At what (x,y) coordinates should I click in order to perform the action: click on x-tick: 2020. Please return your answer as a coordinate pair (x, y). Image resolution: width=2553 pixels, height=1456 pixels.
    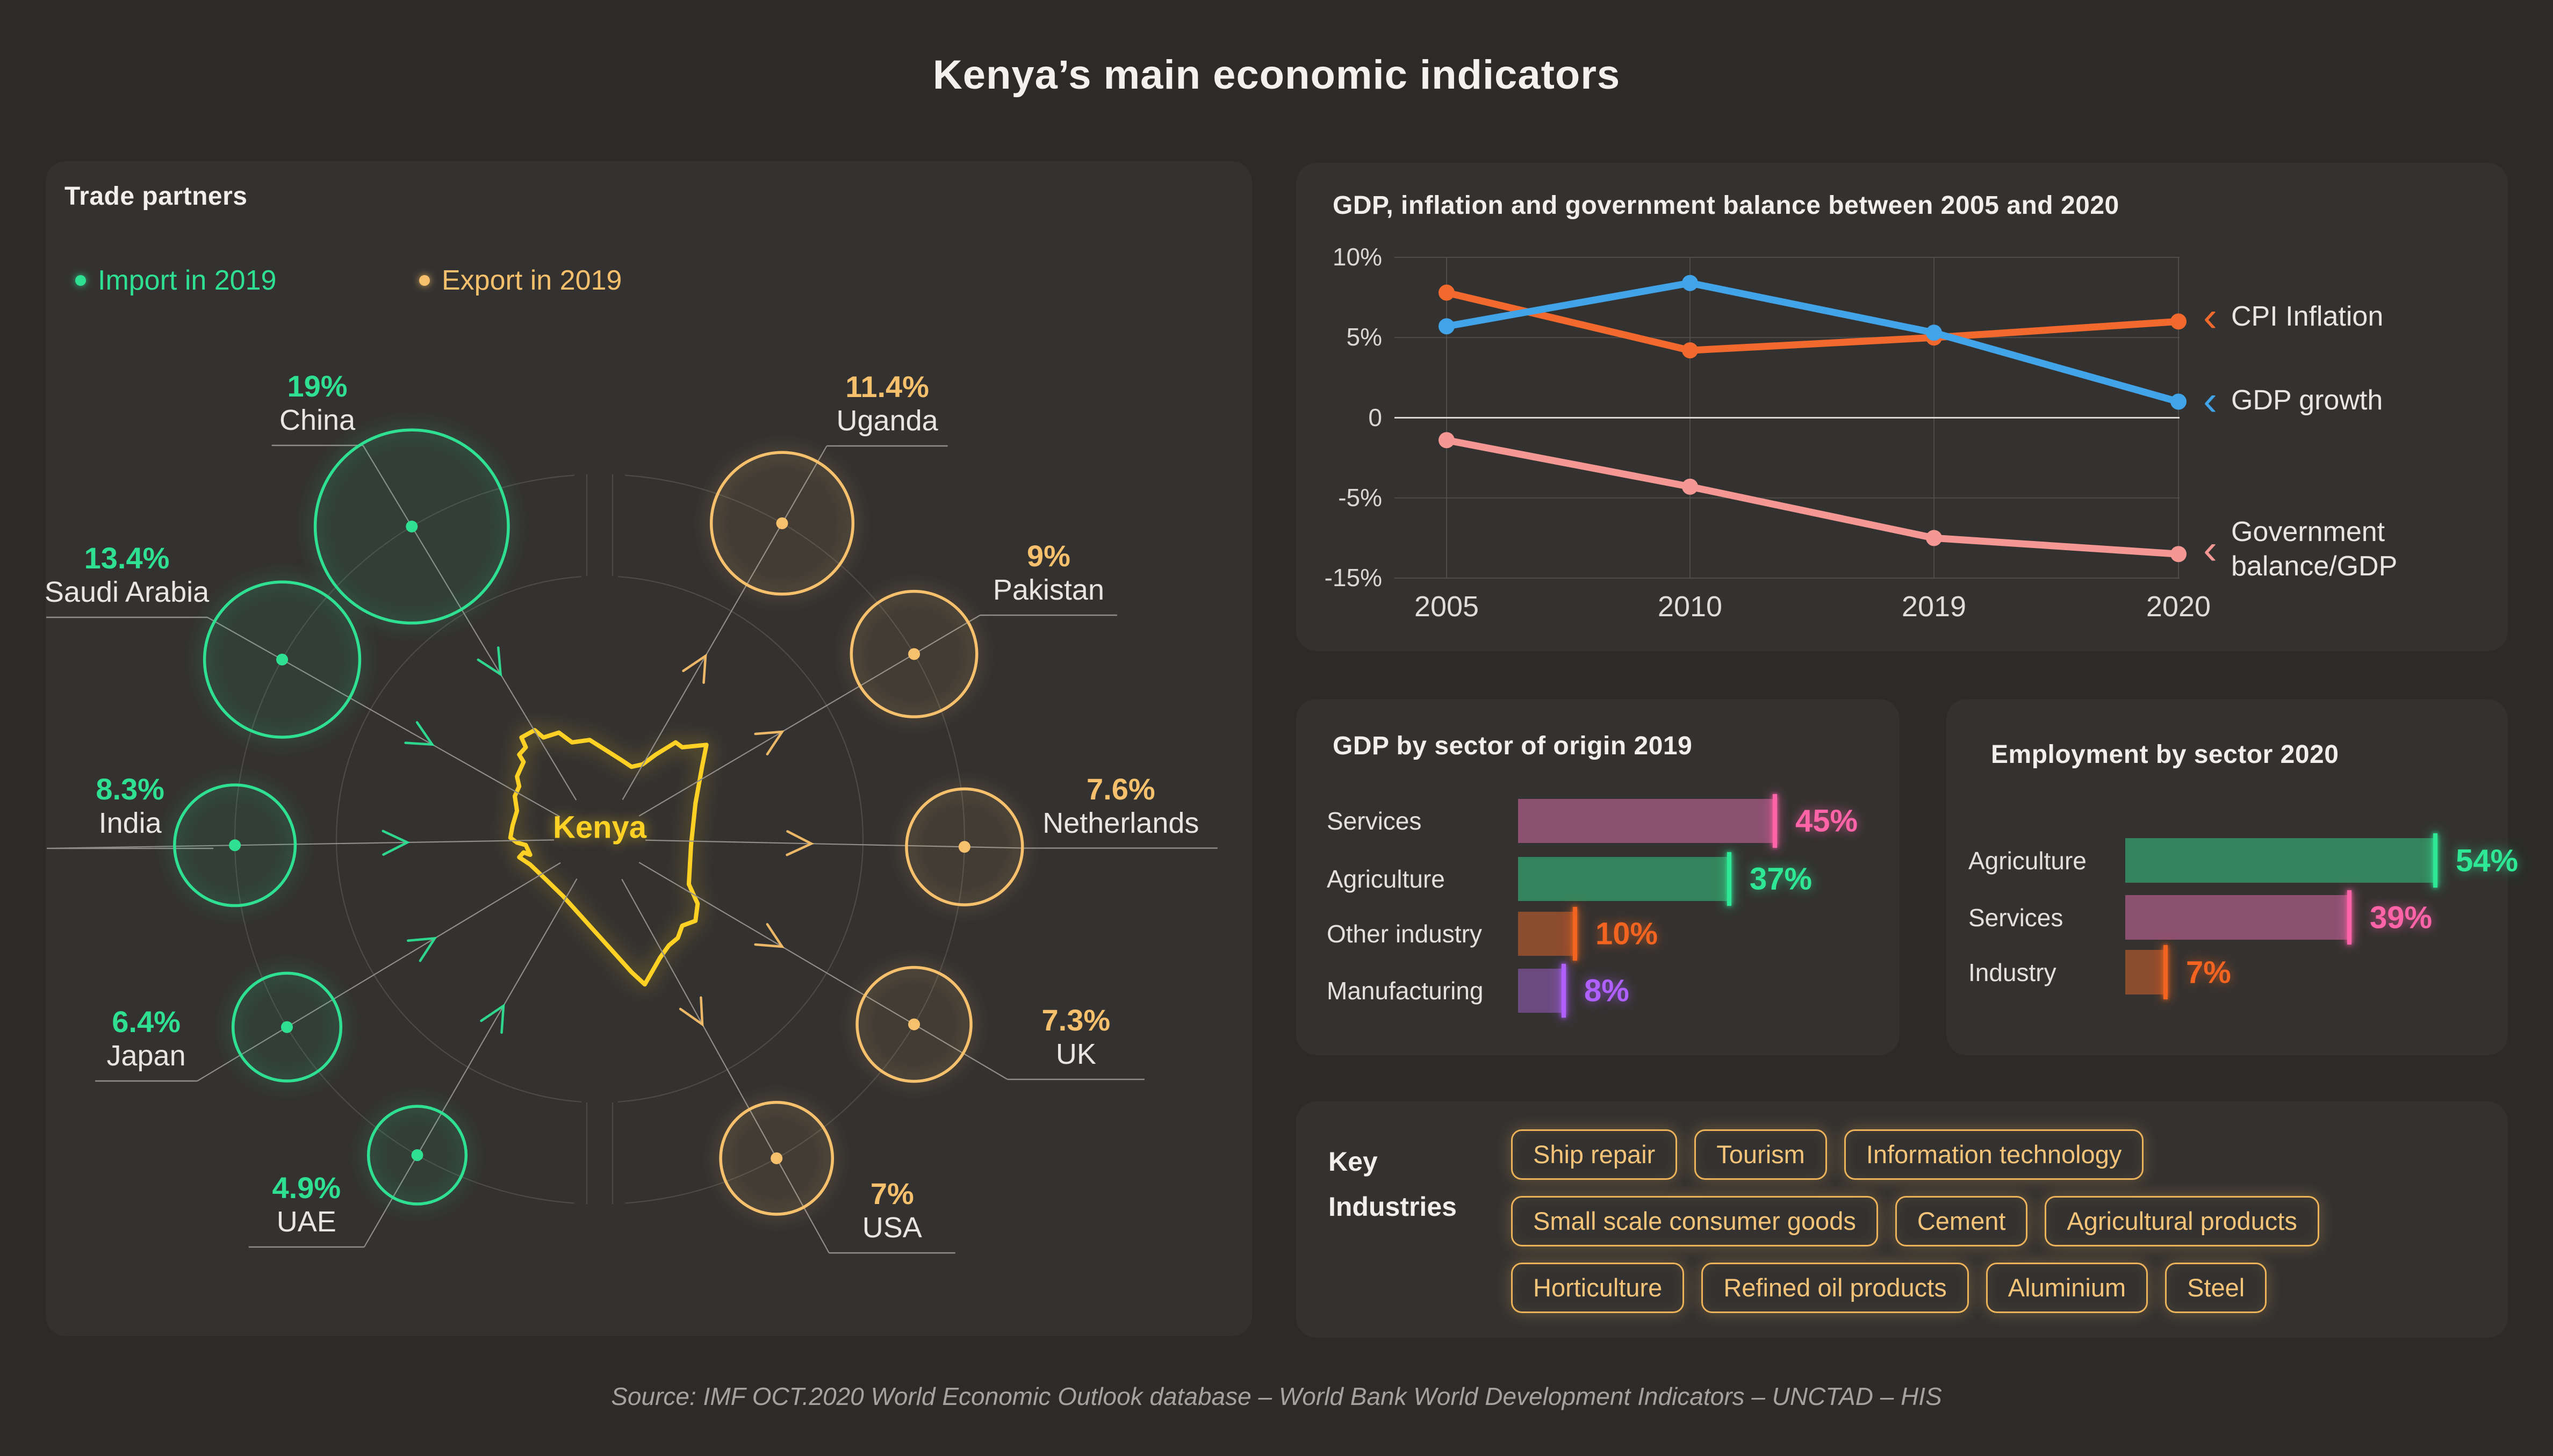
    Looking at the image, I should click on (2178, 607).